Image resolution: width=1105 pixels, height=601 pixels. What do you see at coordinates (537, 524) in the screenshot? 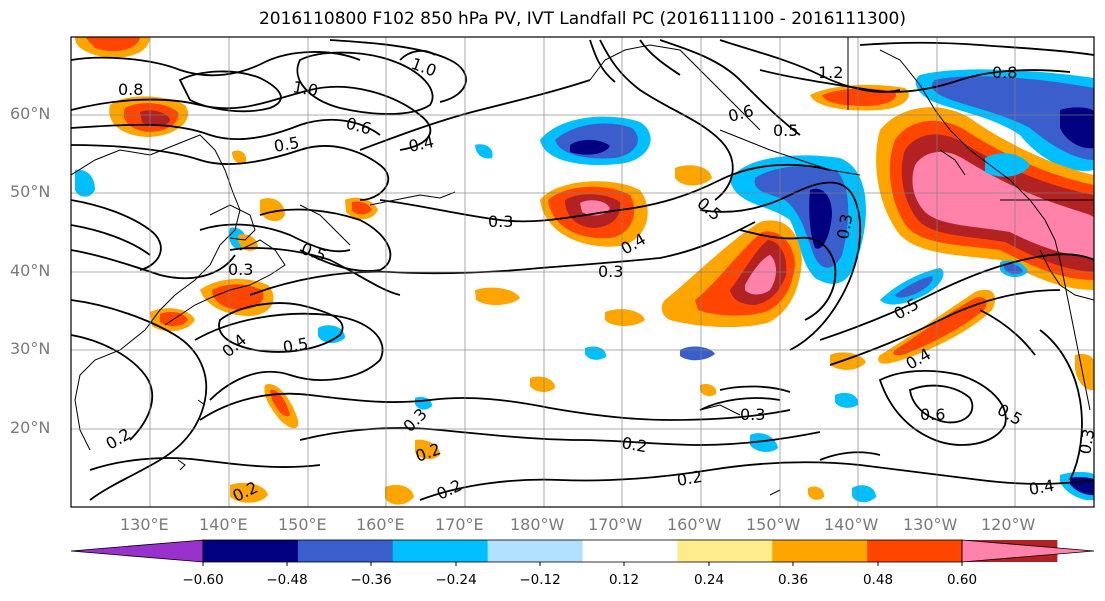
I see `lon-label-180w: 180°W` at bounding box center [537, 524].